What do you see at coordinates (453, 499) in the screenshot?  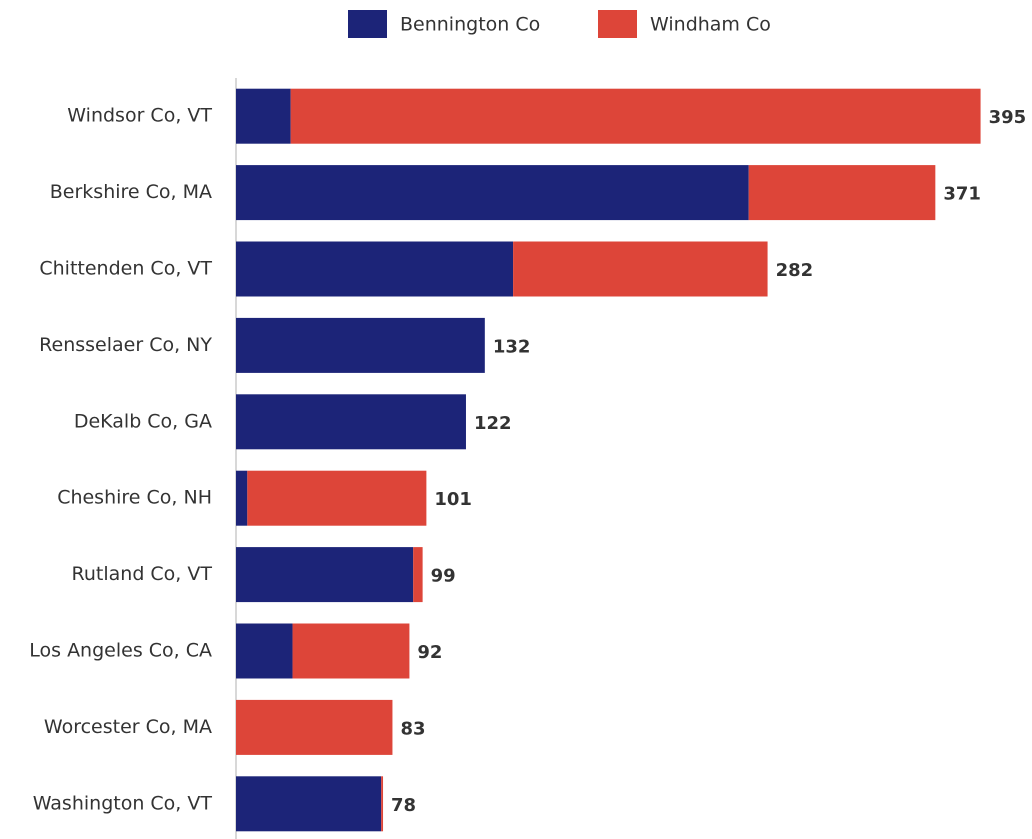 I see `value-label: 101` at bounding box center [453, 499].